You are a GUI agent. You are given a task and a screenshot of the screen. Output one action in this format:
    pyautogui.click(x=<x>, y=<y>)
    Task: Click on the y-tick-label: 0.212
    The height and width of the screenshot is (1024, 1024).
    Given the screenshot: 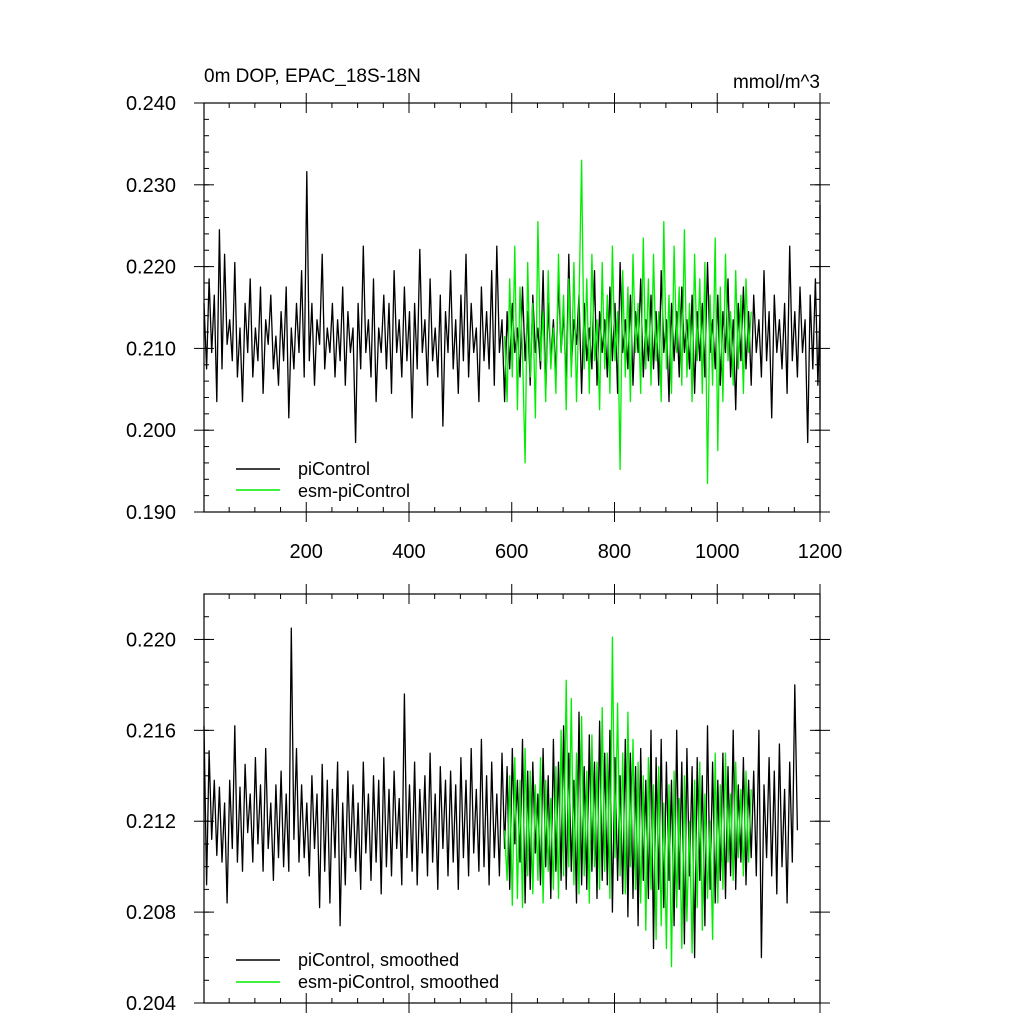 What is the action you would take?
    pyautogui.click(x=151, y=822)
    